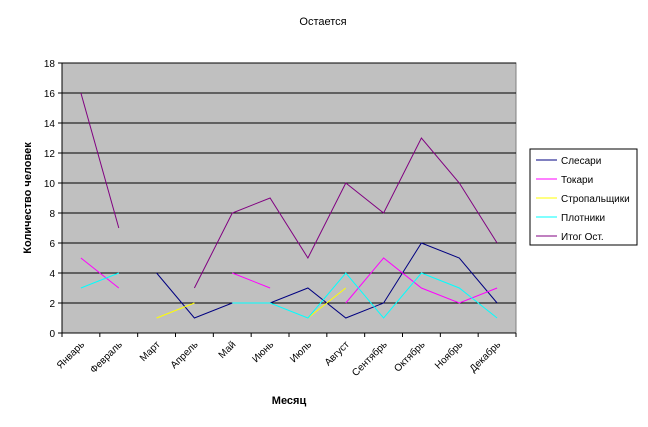 The width and height of the screenshot is (648, 427). I want to click on x-tick-label: Июль, so click(301, 352).